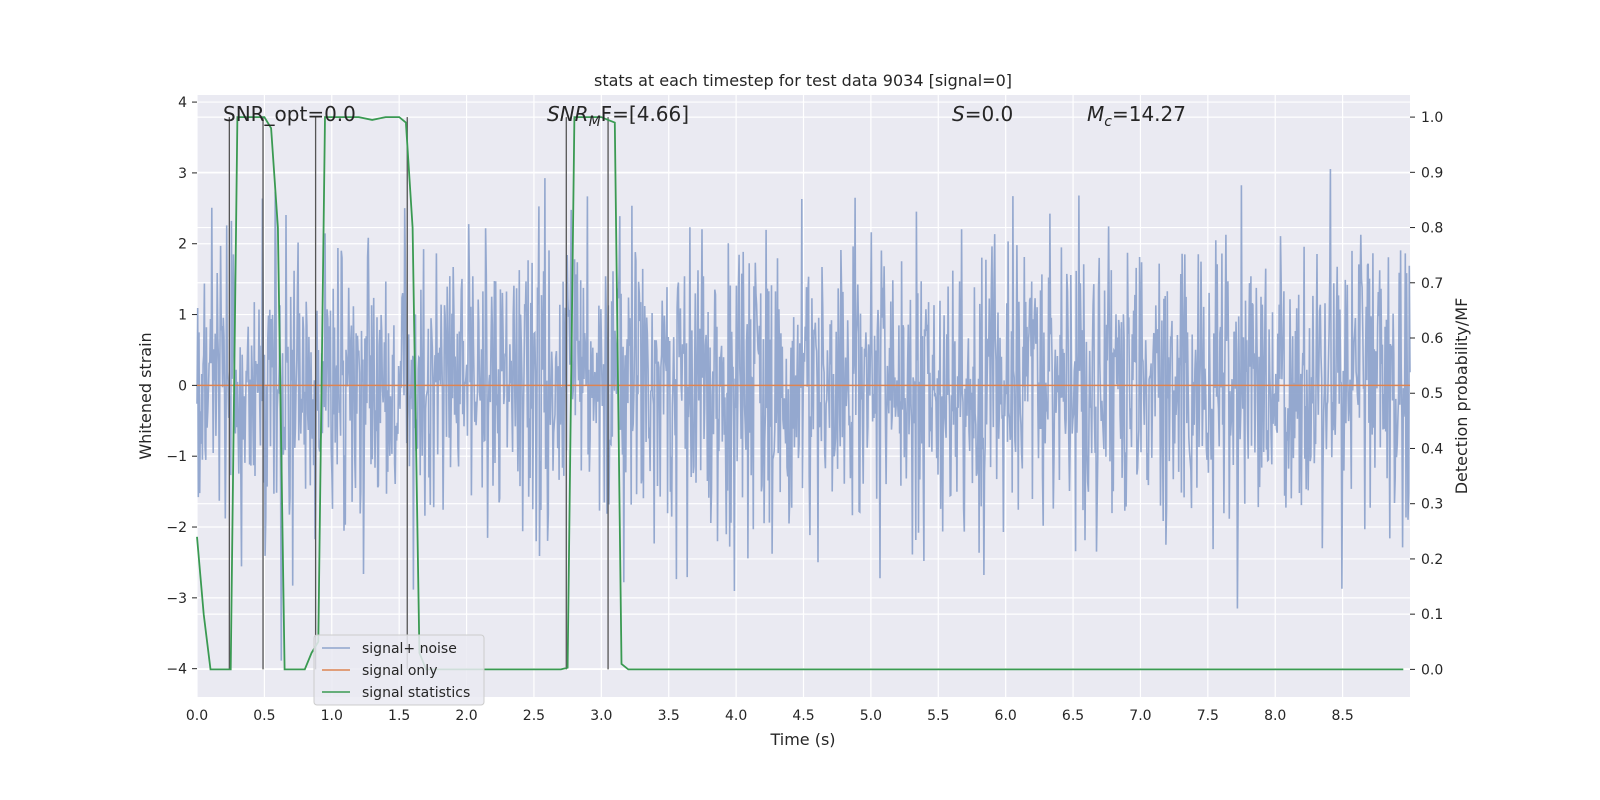 This screenshot has height=800, width=1600. What do you see at coordinates (669, 716) in the screenshot?
I see `x-tick-label: 3.5` at bounding box center [669, 716].